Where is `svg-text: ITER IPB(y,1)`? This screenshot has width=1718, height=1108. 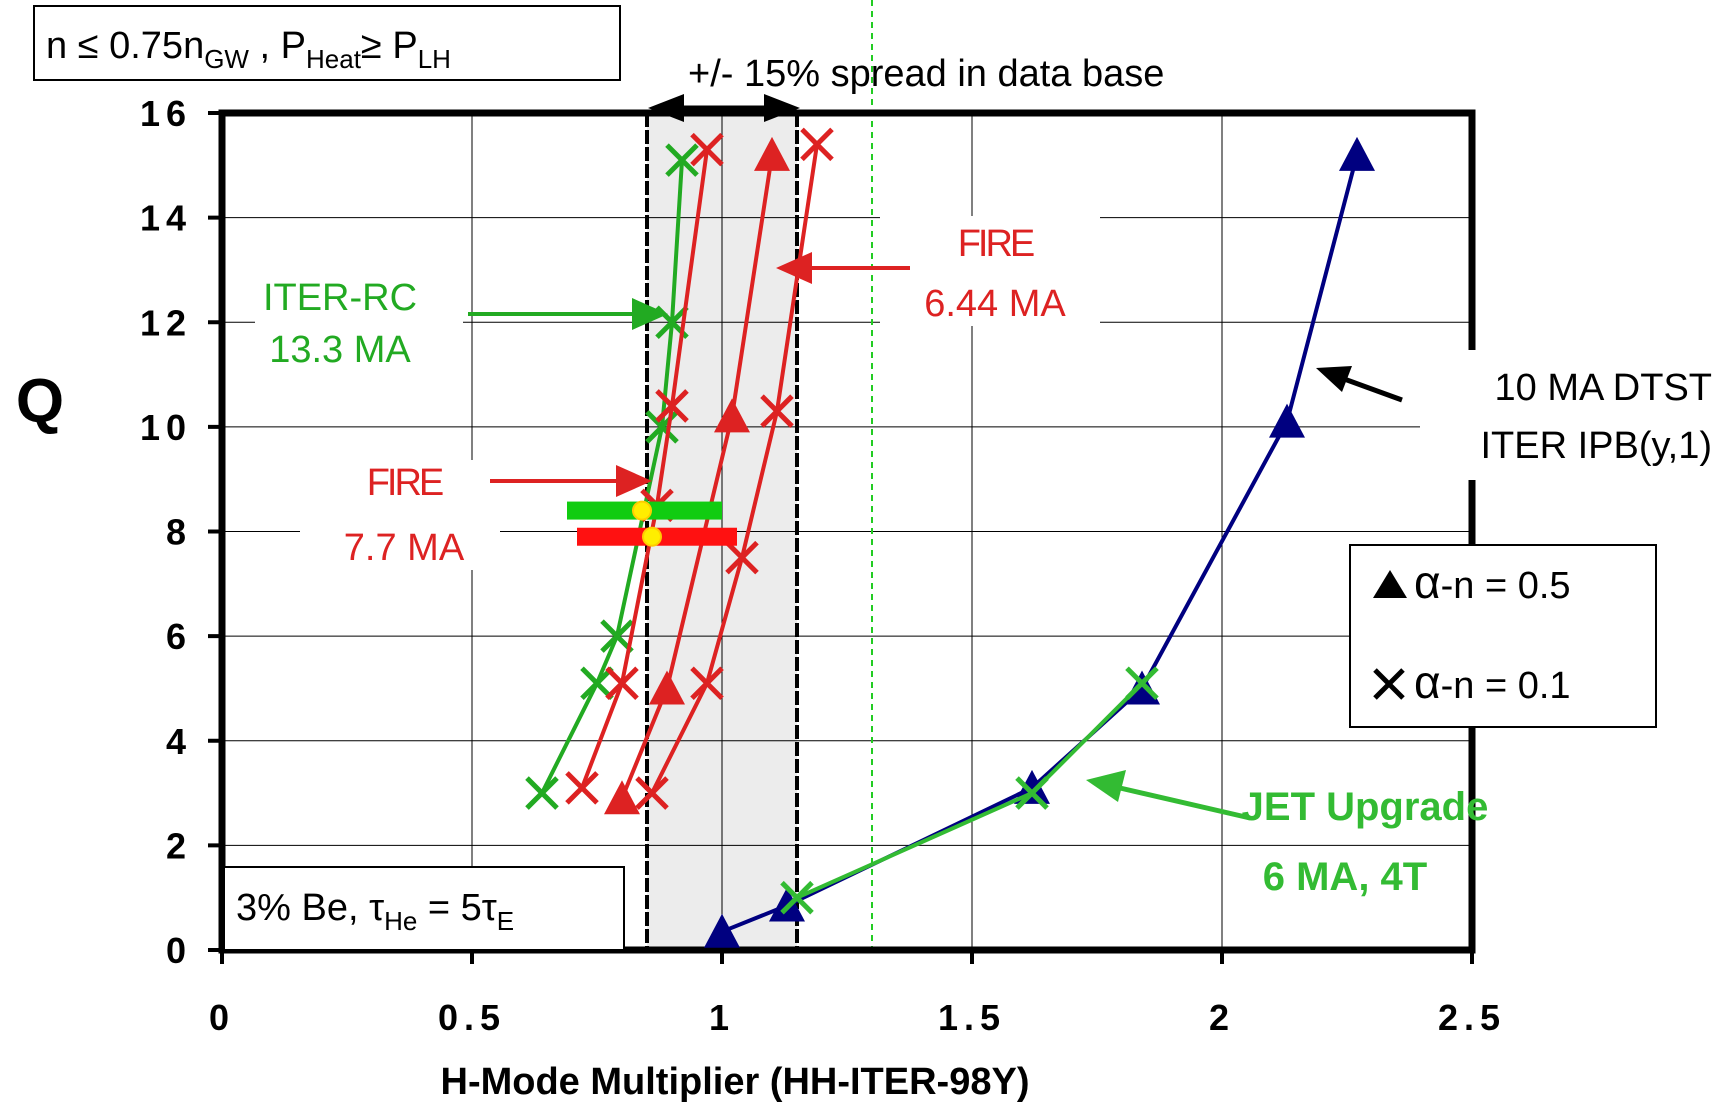
svg-text: ITER IPB(y,1) is located at coordinates (1596, 446).